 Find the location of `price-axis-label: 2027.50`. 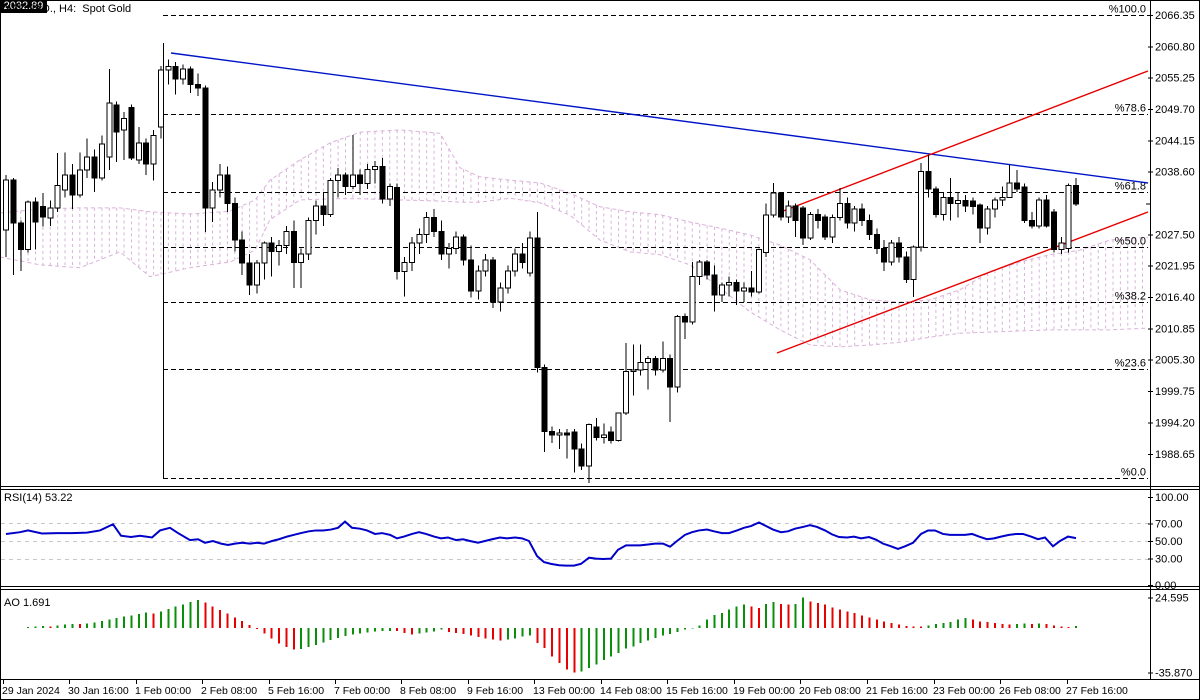

price-axis-label: 2027.50 is located at coordinates (1175, 235).